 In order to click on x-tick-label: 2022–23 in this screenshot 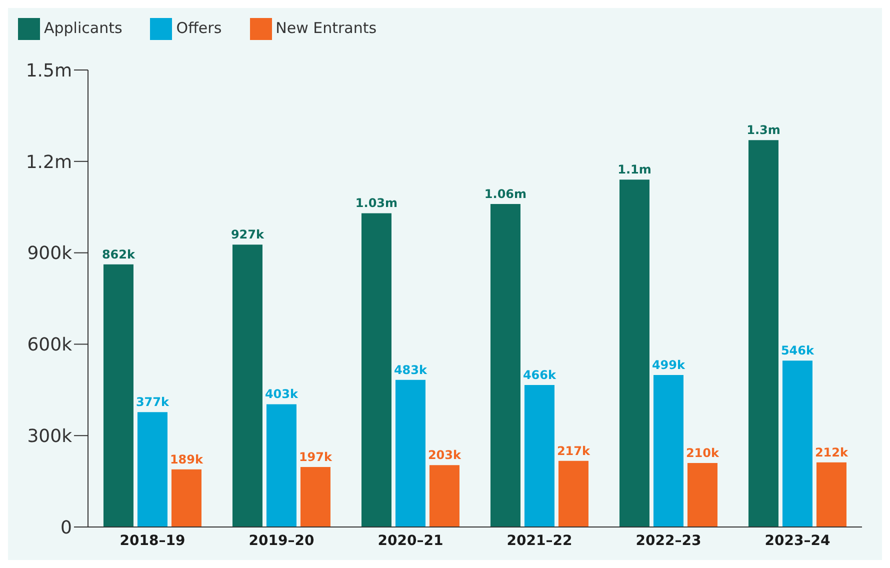, I will do `click(669, 540)`.